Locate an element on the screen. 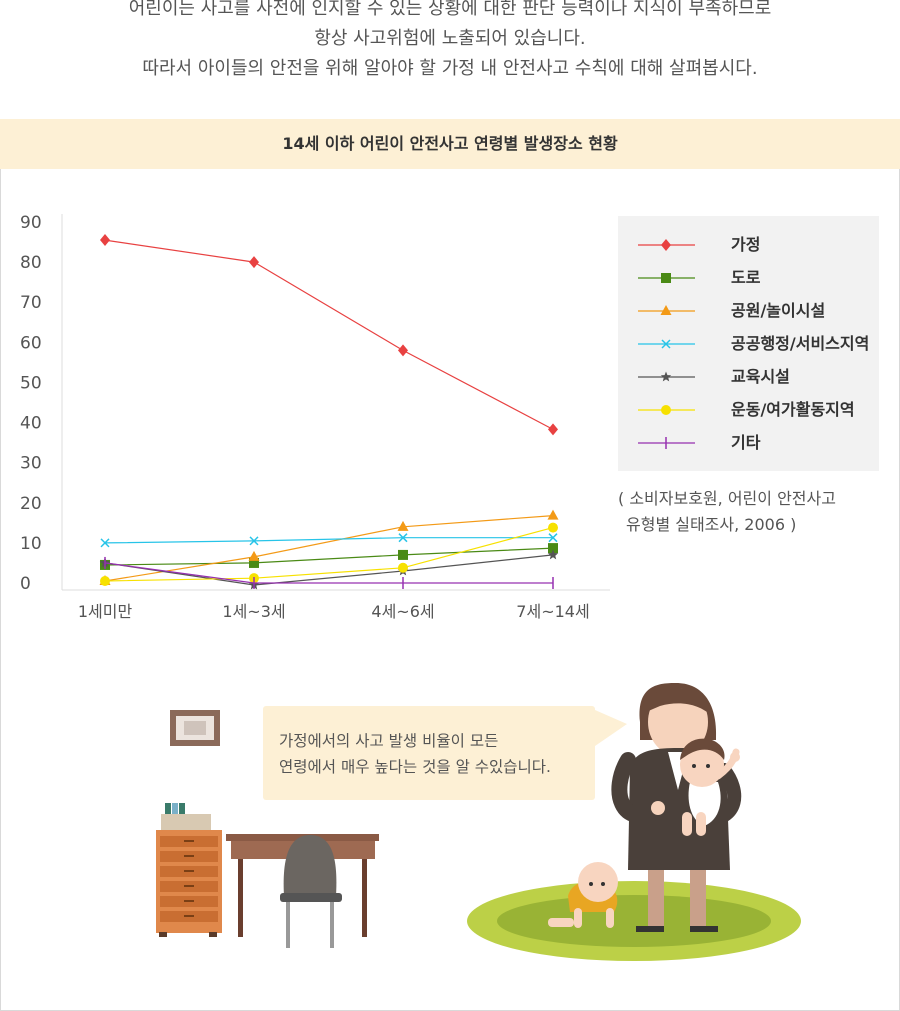 The width and height of the screenshot is (900, 1011). legend-label: 도로 is located at coordinates (746, 277).